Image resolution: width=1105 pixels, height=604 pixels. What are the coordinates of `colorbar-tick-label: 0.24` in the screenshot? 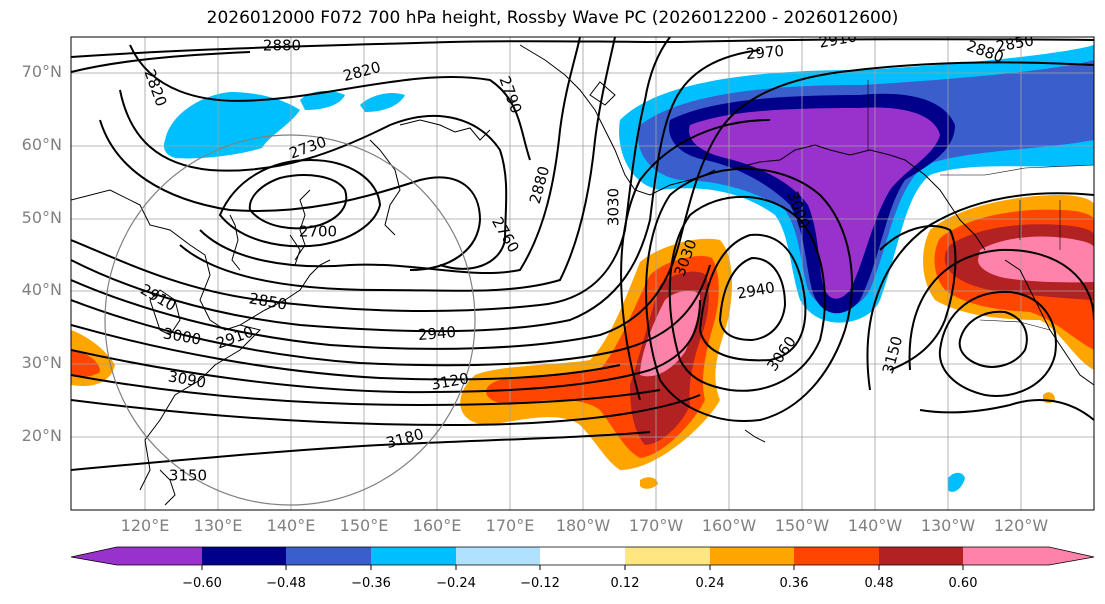 It's located at (710, 583).